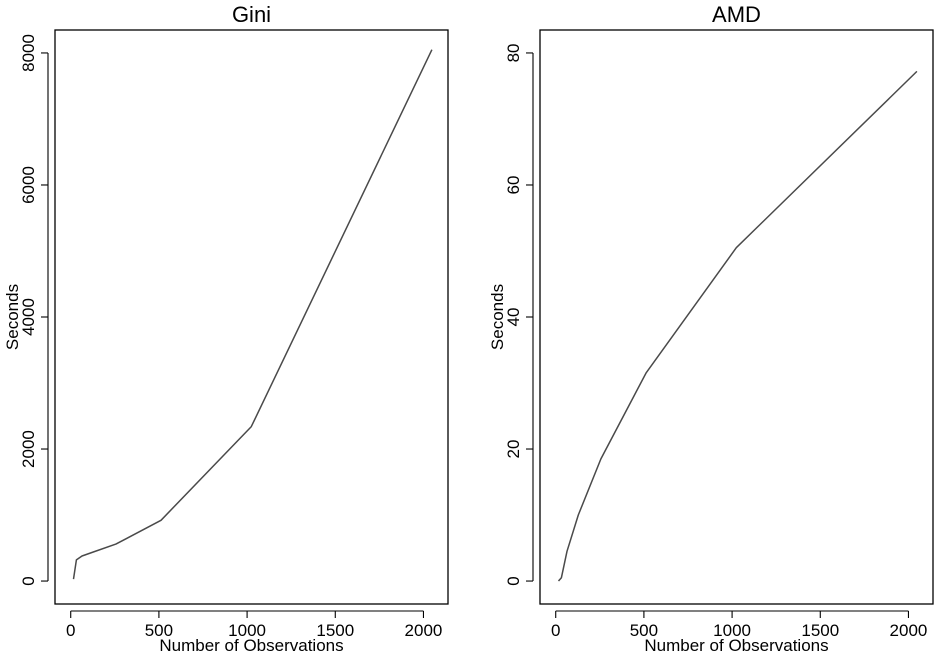  Describe the element at coordinates (497, 317) in the screenshot. I see `amd-y-axis-label: Seconds` at that location.